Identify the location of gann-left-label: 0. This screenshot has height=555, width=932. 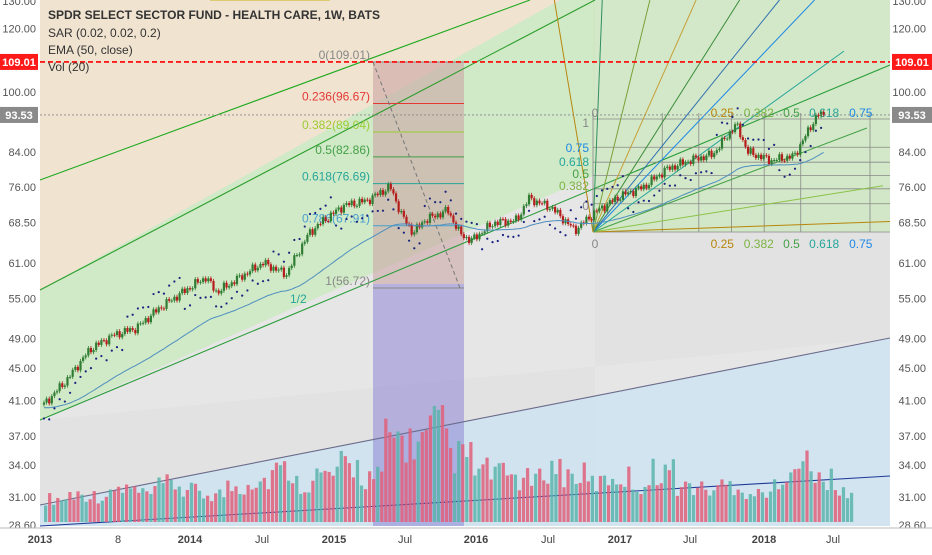
(585, 206).